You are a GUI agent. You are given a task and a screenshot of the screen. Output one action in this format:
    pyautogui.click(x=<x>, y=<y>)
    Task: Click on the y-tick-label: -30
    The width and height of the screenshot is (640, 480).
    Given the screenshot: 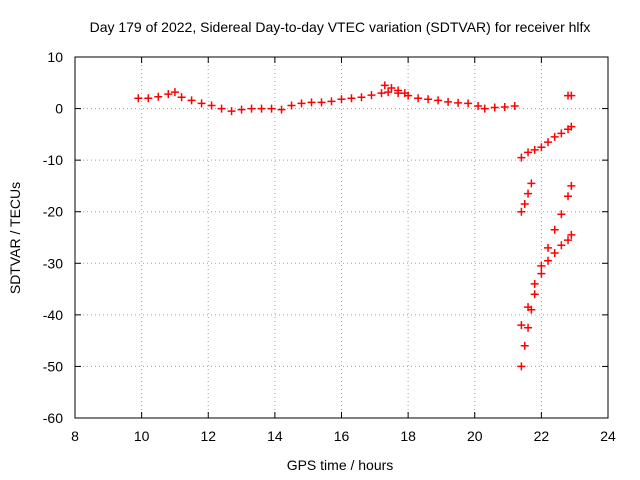 What is the action you would take?
    pyautogui.click(x=53, y=263)
    